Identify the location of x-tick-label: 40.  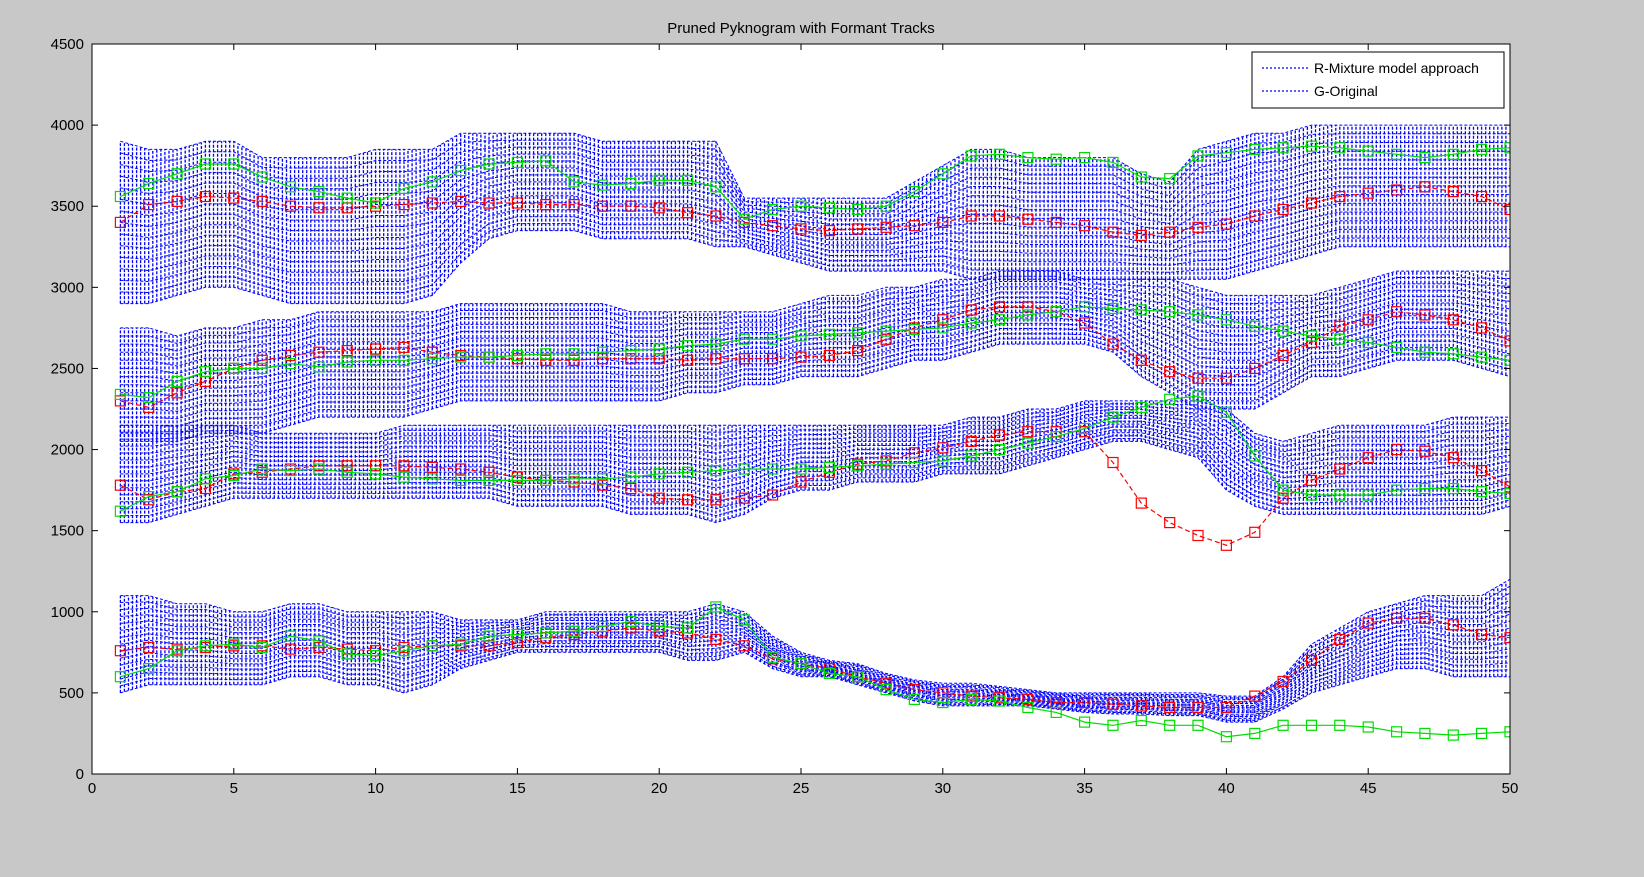
(1226, 788).